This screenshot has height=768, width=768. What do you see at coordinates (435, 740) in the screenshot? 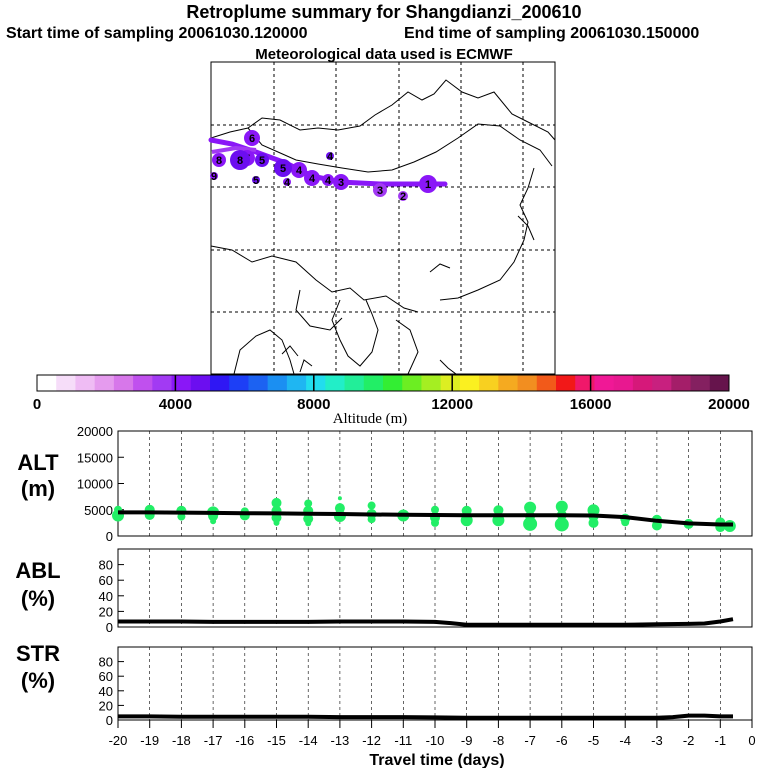
I see `x-axis-tick-label: -10` at bounding box center [435, 740].